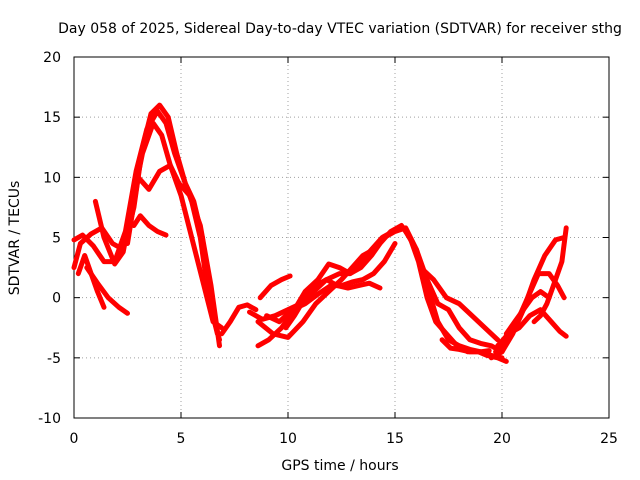 Image resolution: width=640 pixels, height=480 pixels. What do you see at coordinates (52, 58) in the screenshot?
I see `y-tick-label: 20` at bounding box center [52, 58].